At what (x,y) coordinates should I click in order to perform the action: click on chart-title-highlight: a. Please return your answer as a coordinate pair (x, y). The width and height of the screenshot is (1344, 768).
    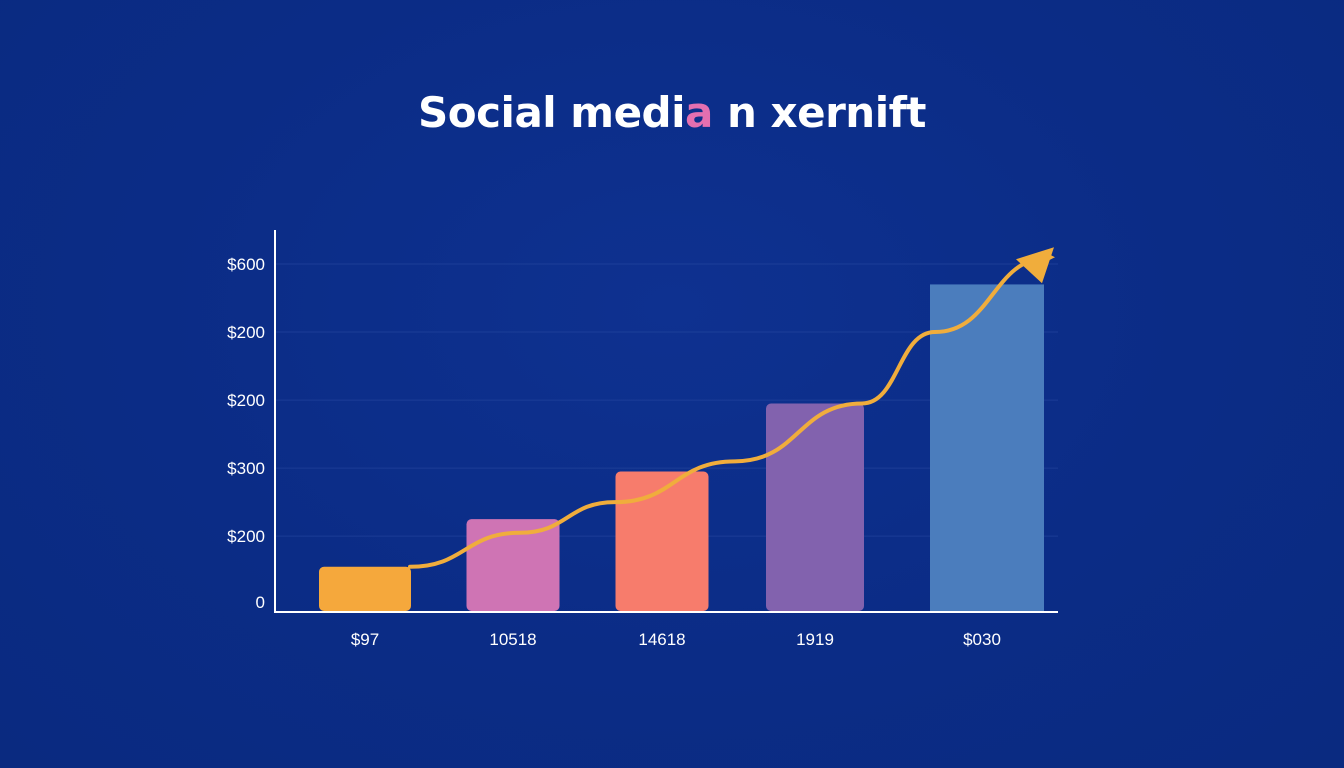
    Looking at the image, I should click on (699, 112).